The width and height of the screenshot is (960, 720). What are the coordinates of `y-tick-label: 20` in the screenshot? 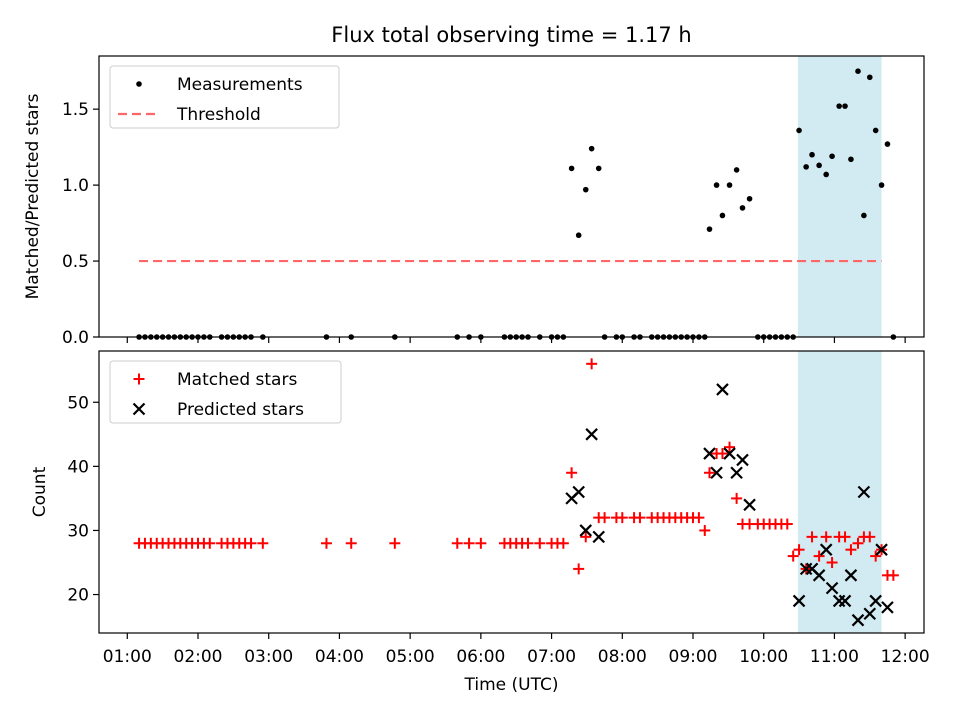 It's located at (78, 596).